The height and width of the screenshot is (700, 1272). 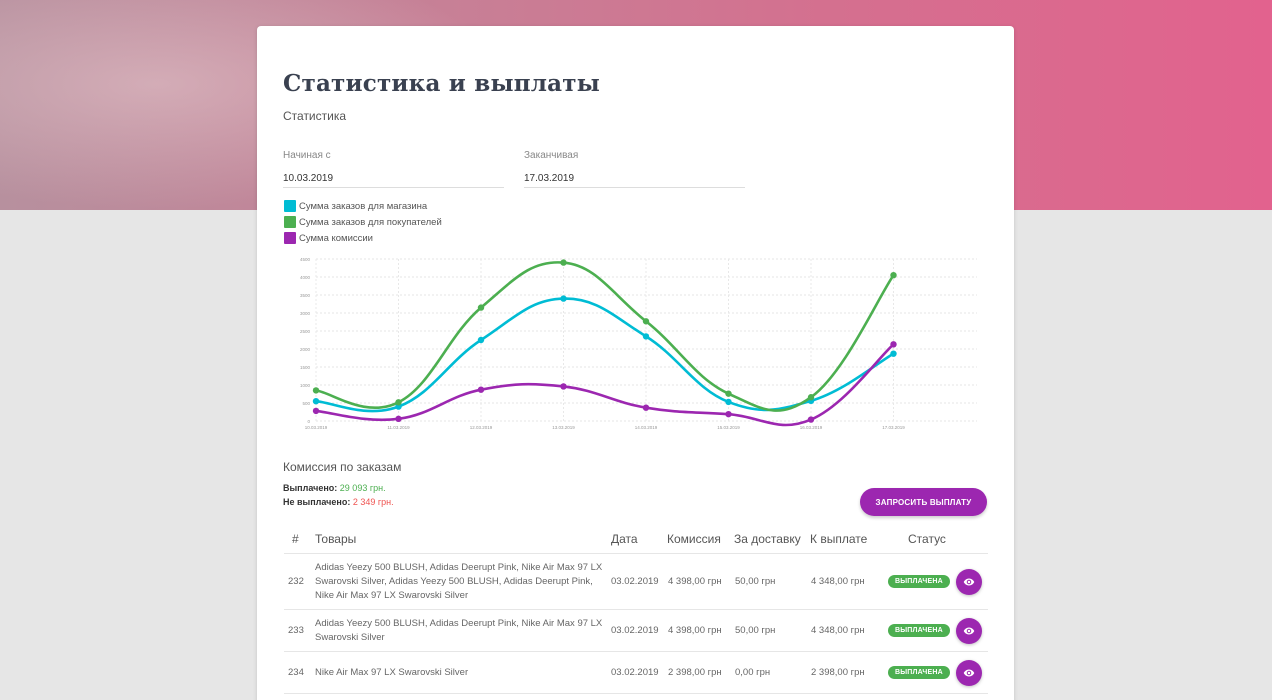 I want to click on unpaid-summary: Не выплачено: 2 349 грн., so click(x=338, y=502).